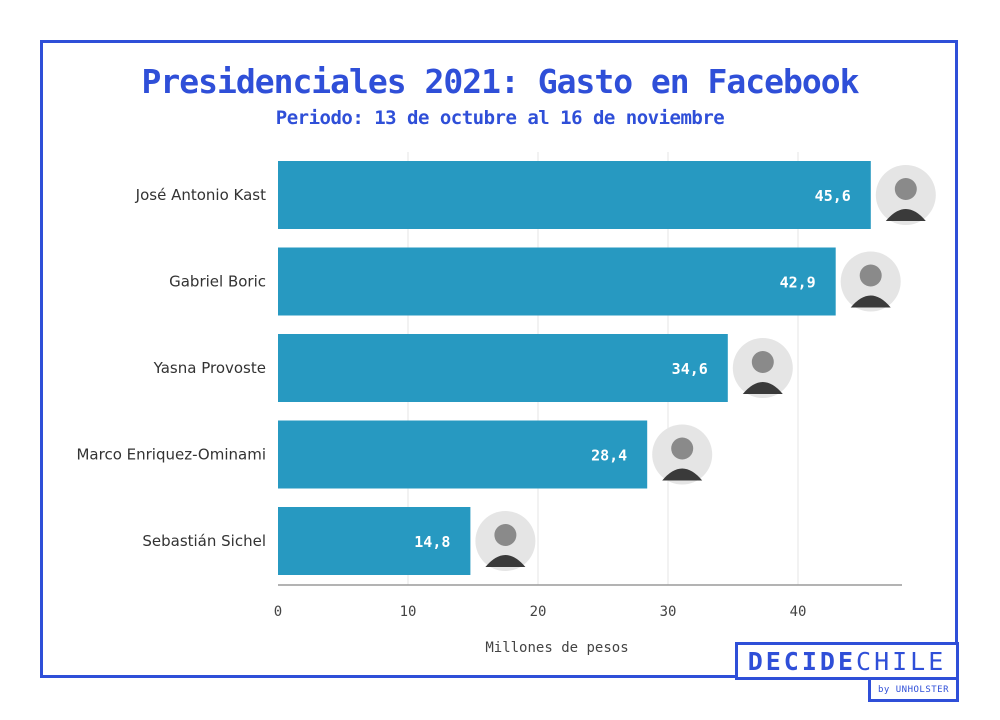 This screenshot has width=1000, height=720. What do you see at coordinates (798, 283) in the screenshot?
I see `data-label-1: 42,9` at bounding box center [798, 283].